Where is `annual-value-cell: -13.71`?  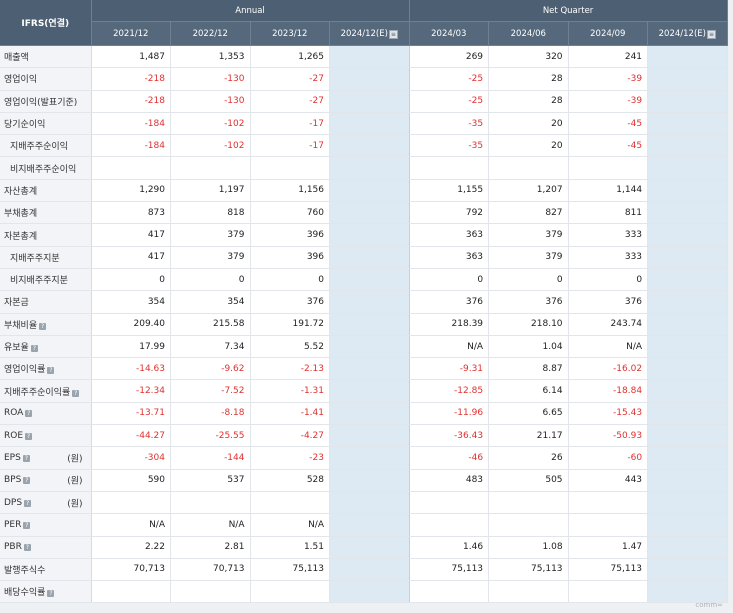
annual-value-cell: -13.71 is located at coordinates (131, 414).